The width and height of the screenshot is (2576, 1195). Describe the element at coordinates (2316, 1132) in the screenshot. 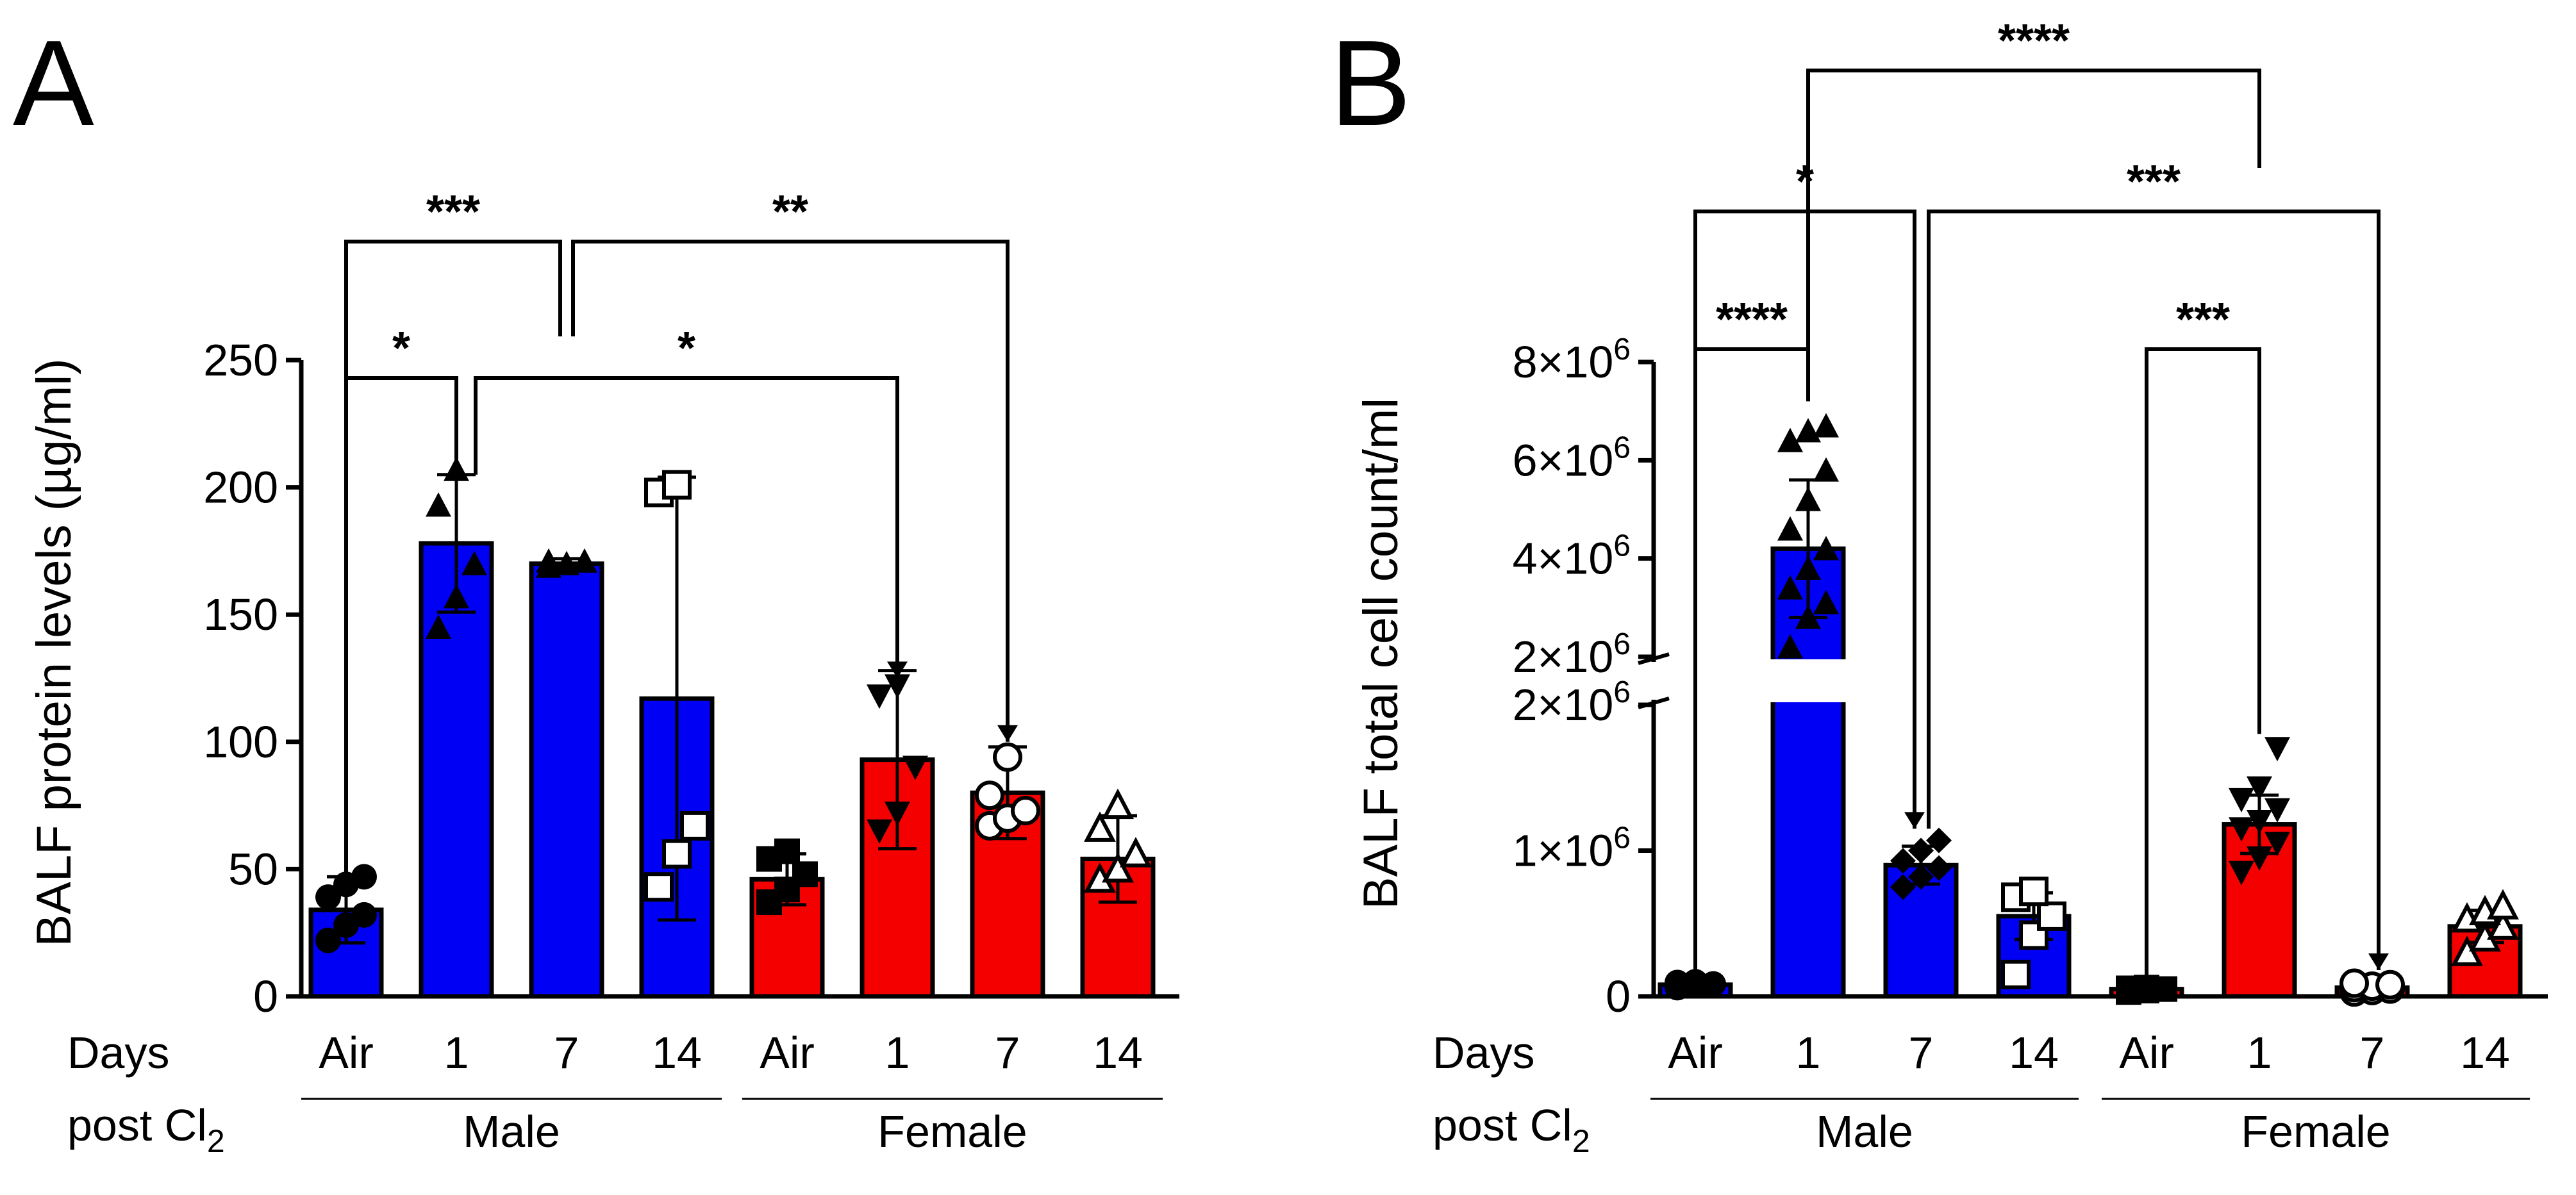

I see `group-label-female: Female` at that location.